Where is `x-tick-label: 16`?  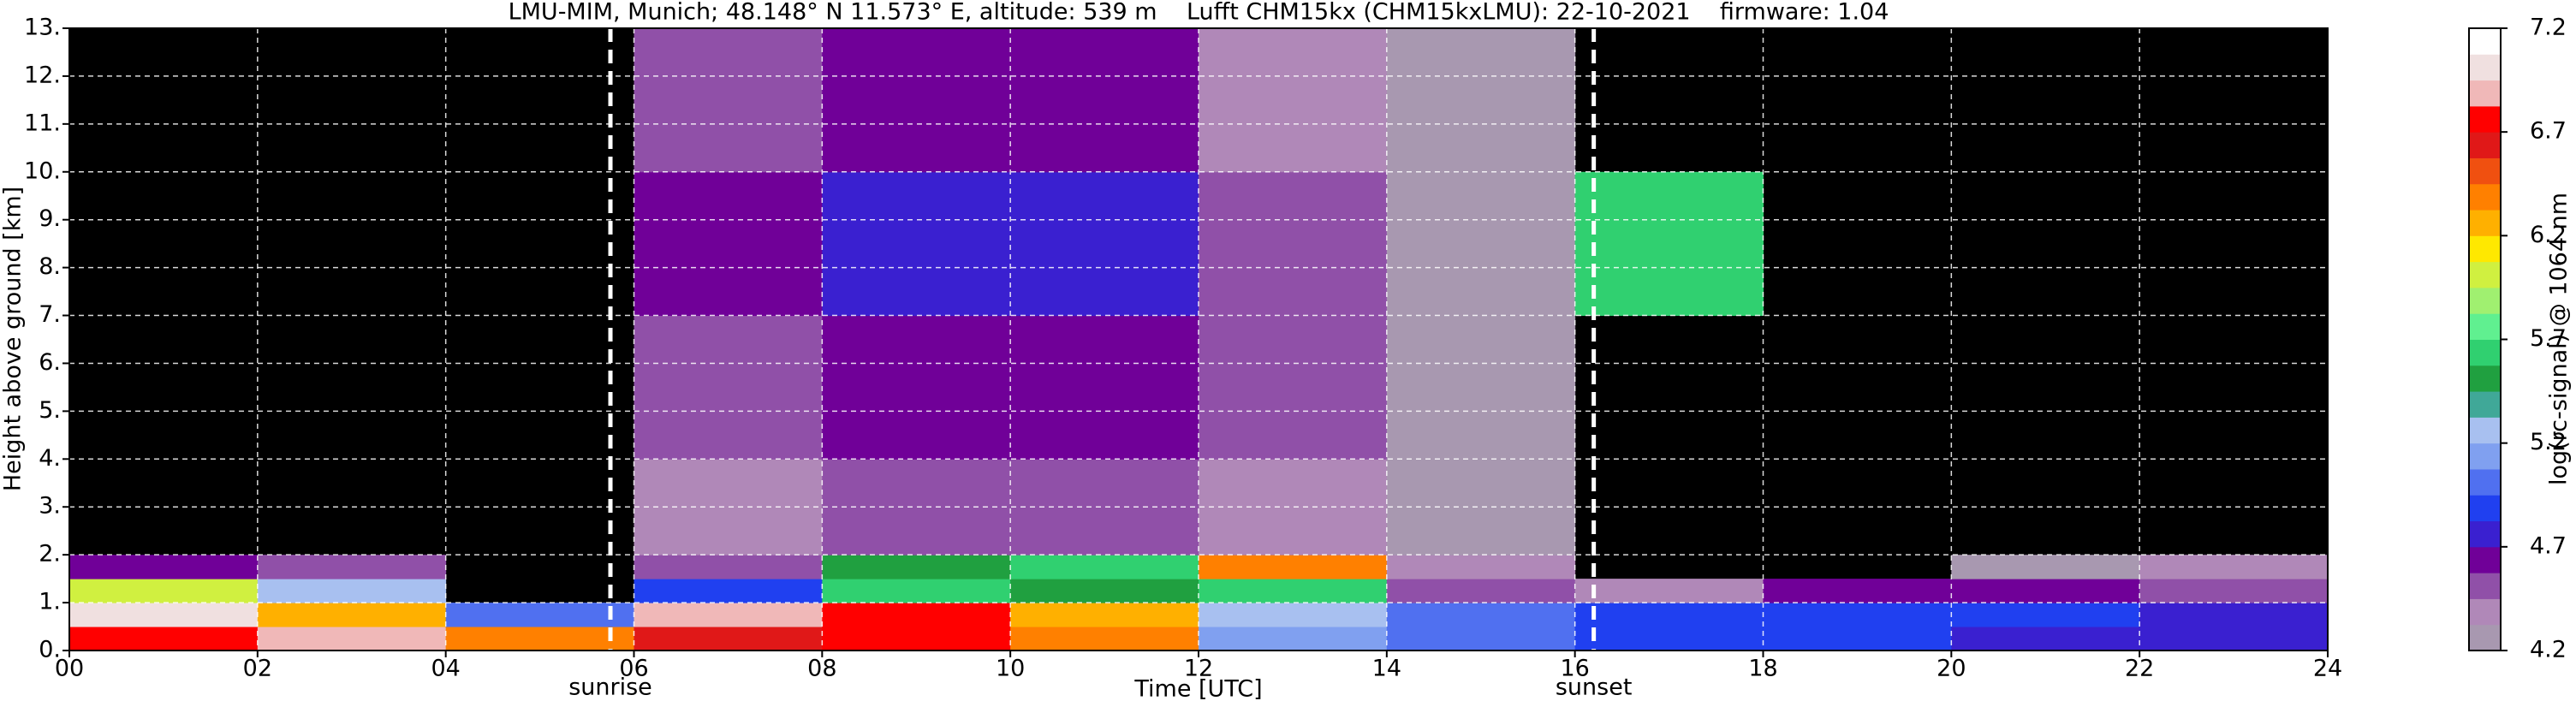 x-tick-label: 16 is located at coordinates (1574, 669).